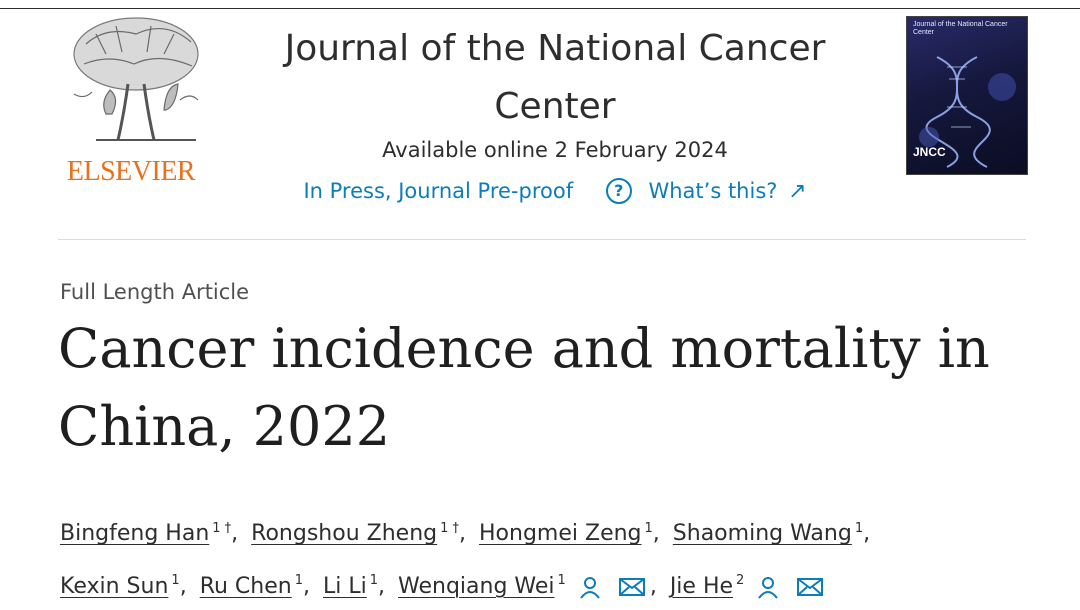 Image resolution: width=1080 pixels, height=610 pixels. What do you see at coordinates (135, 534) in the screenshot?
I see `author-link: Bingfeng Han` at bounding box center [135, 534].